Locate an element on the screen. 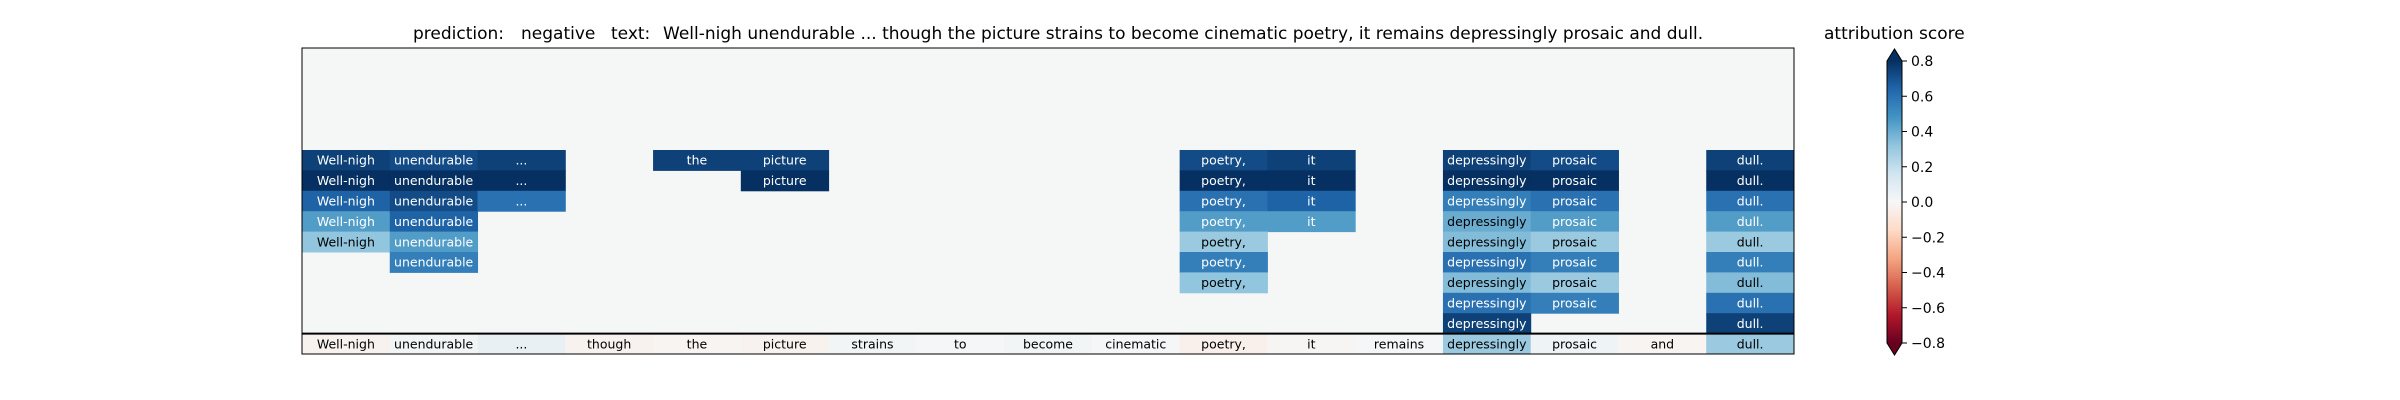 Image resolution: width=2400 pixels, height=400 pixels. bottom-token-cell-label: the is located at coordinates (697, 343).